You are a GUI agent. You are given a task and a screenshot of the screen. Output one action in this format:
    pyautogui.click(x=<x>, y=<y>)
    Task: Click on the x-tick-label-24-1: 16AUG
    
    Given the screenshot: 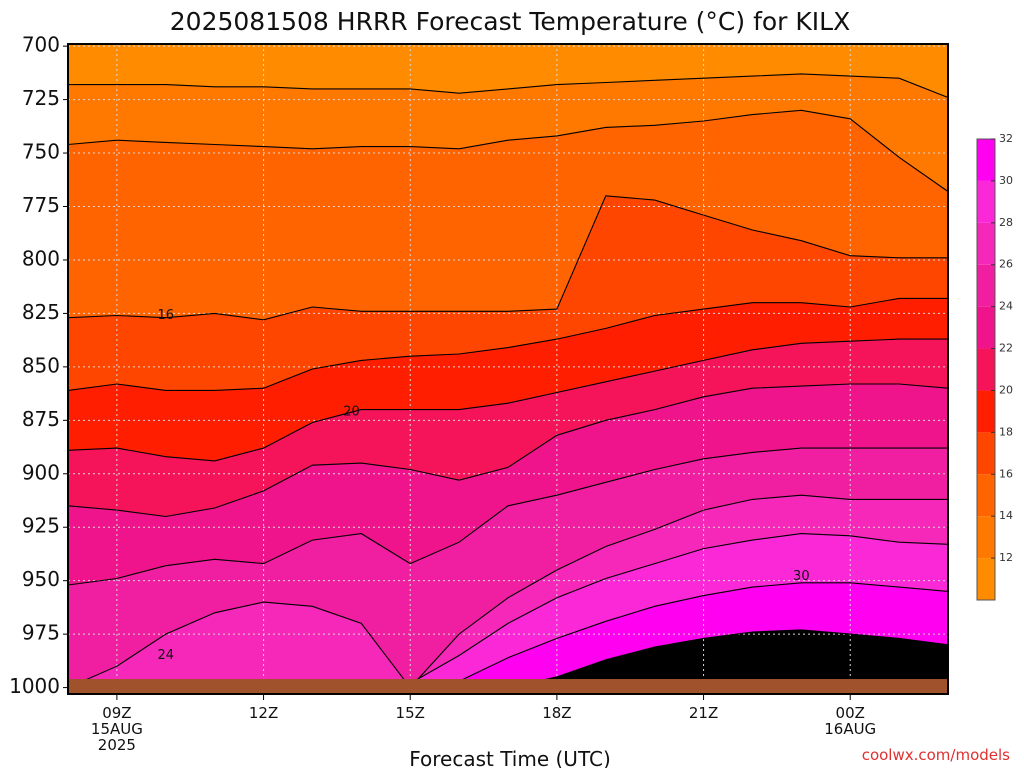 What is the action you would take?
    pyautogui.click(x=850, y=729)
    